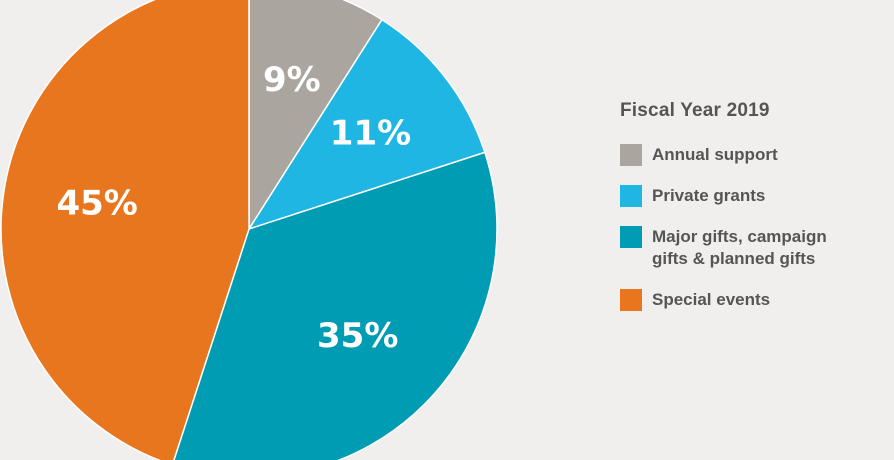  Describe the element at coordinates (315, 116) in the screenshot. I see `pie-slice-annual-support` at that location.